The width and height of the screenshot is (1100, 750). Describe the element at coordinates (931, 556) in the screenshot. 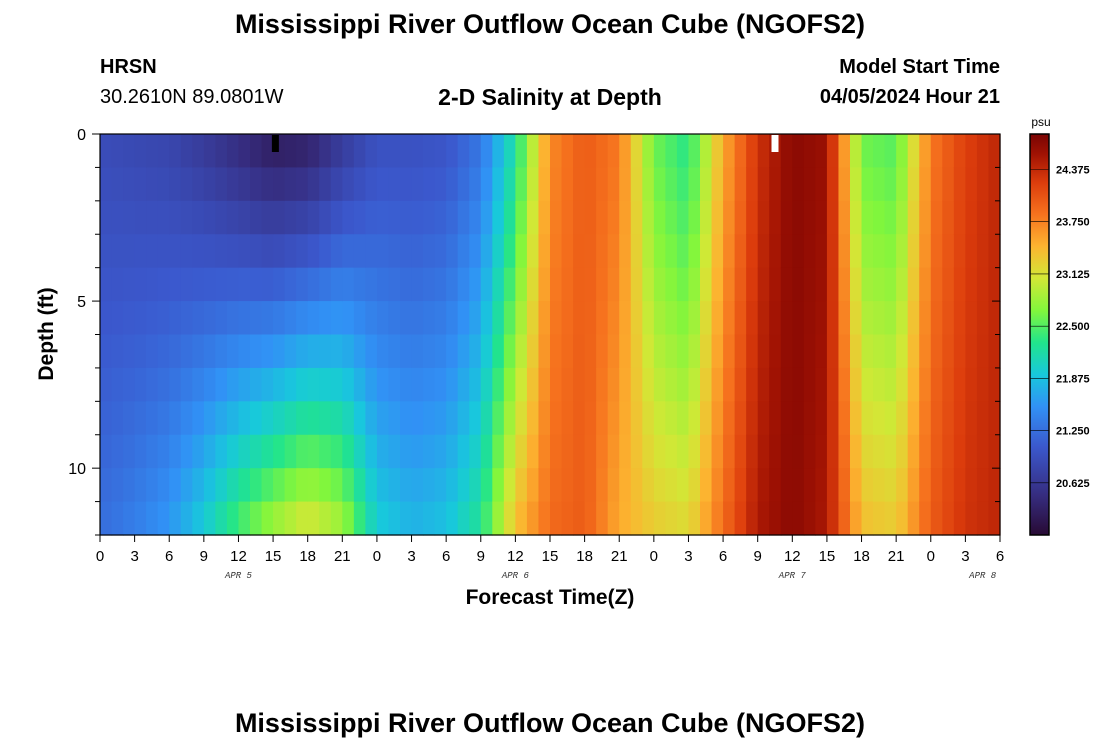

I see `x-tick-label: 0` at that location.